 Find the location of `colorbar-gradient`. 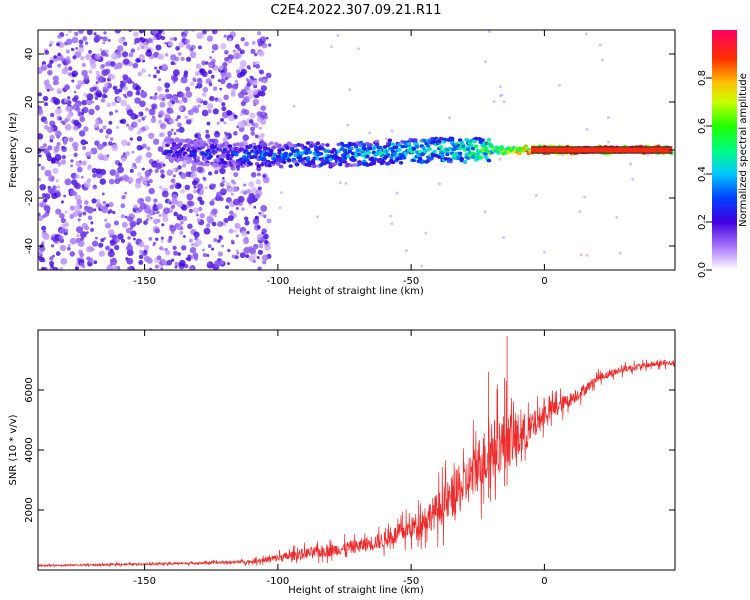

colorbar-gradient is located at coordinates (724, 150).